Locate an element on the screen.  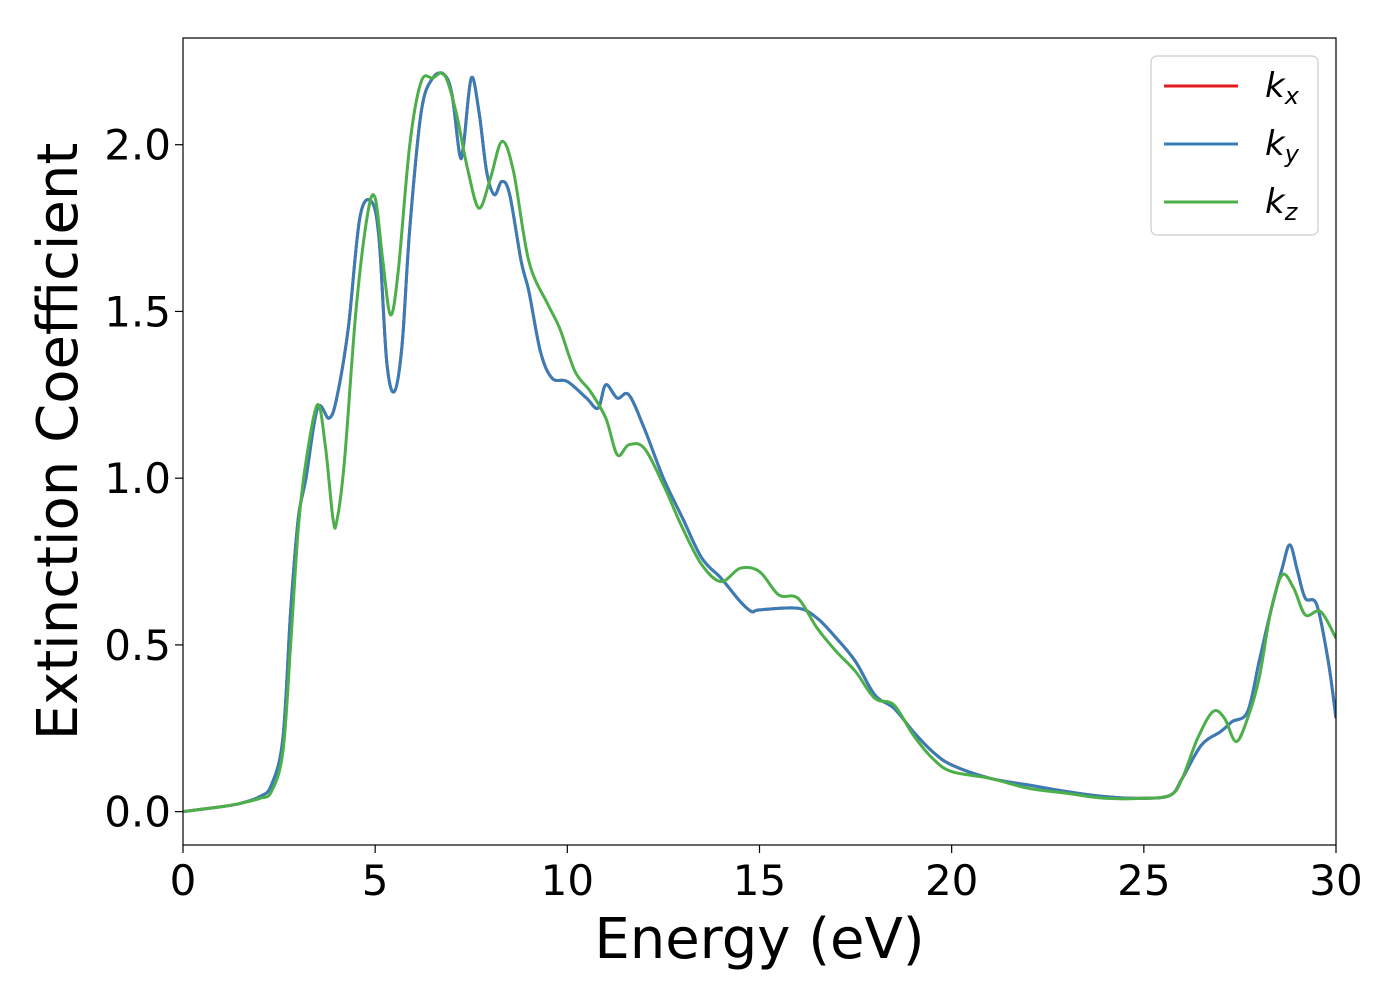
y-tick-label: 2.0 is located at coordinates (137, 145).